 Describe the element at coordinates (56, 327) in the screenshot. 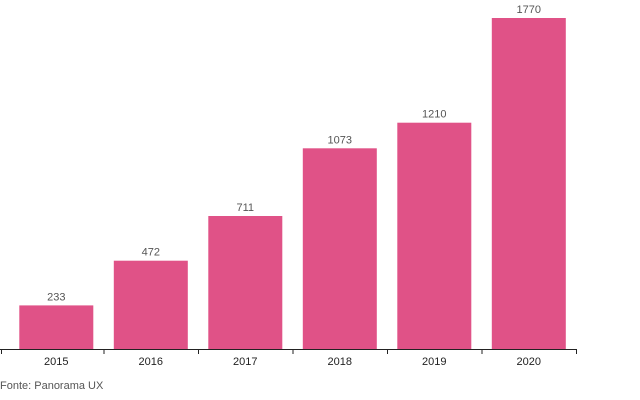

I see `bar-2015` at that location.